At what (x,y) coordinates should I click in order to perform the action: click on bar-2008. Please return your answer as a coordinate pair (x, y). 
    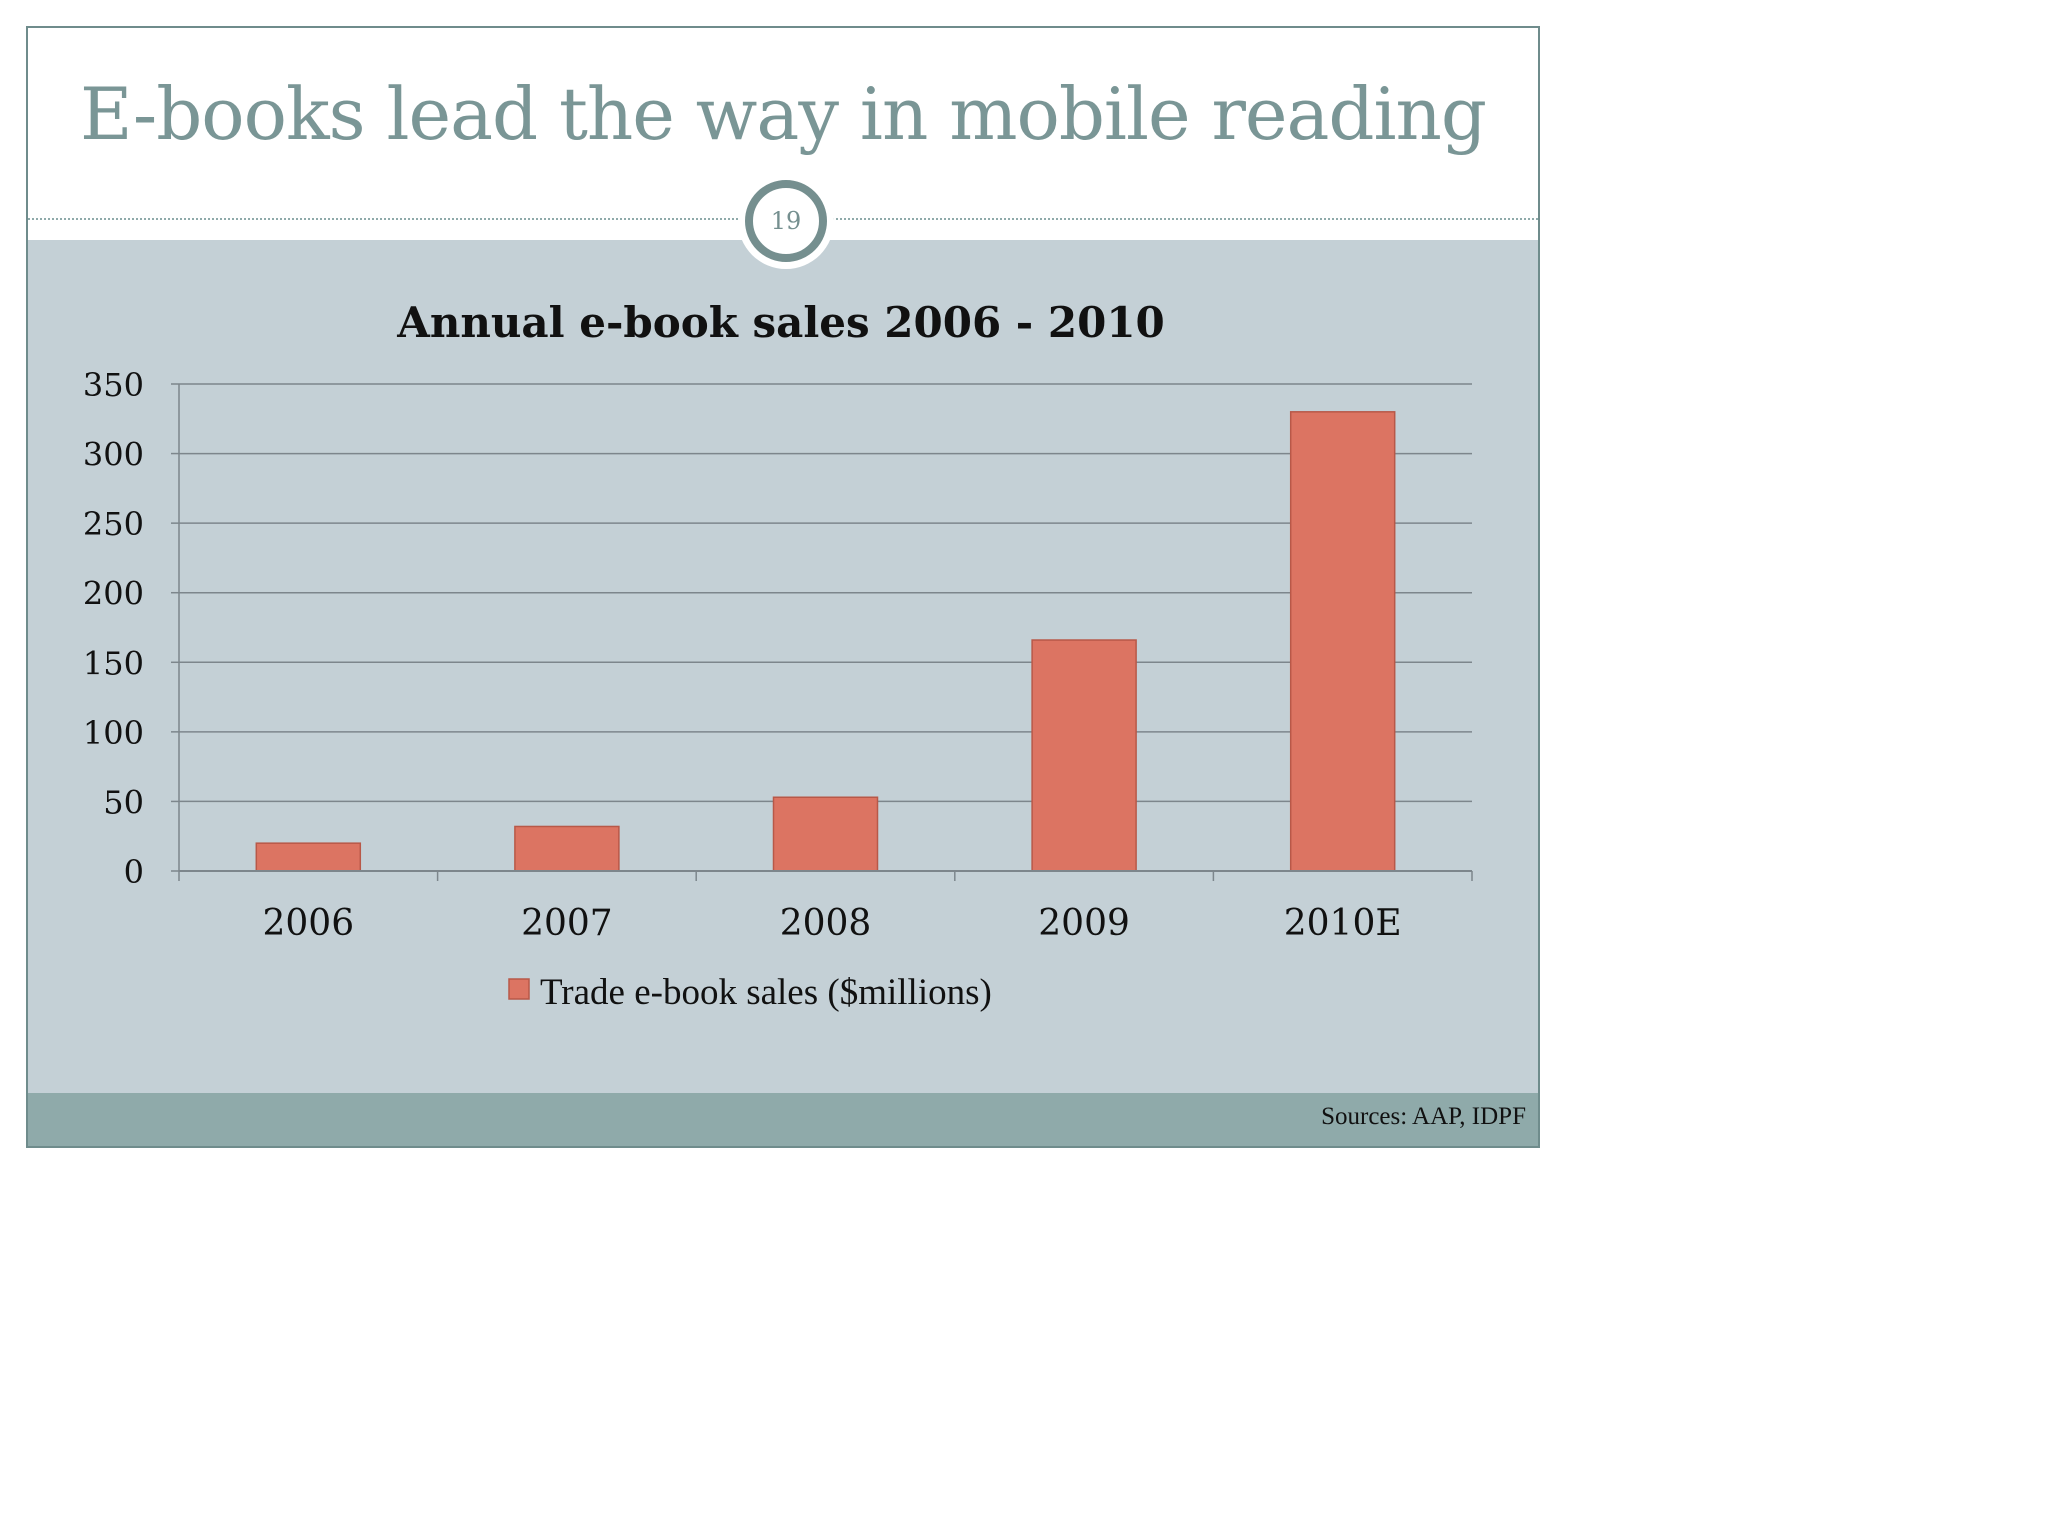
    Looking at the image, I should click on (825, 834).